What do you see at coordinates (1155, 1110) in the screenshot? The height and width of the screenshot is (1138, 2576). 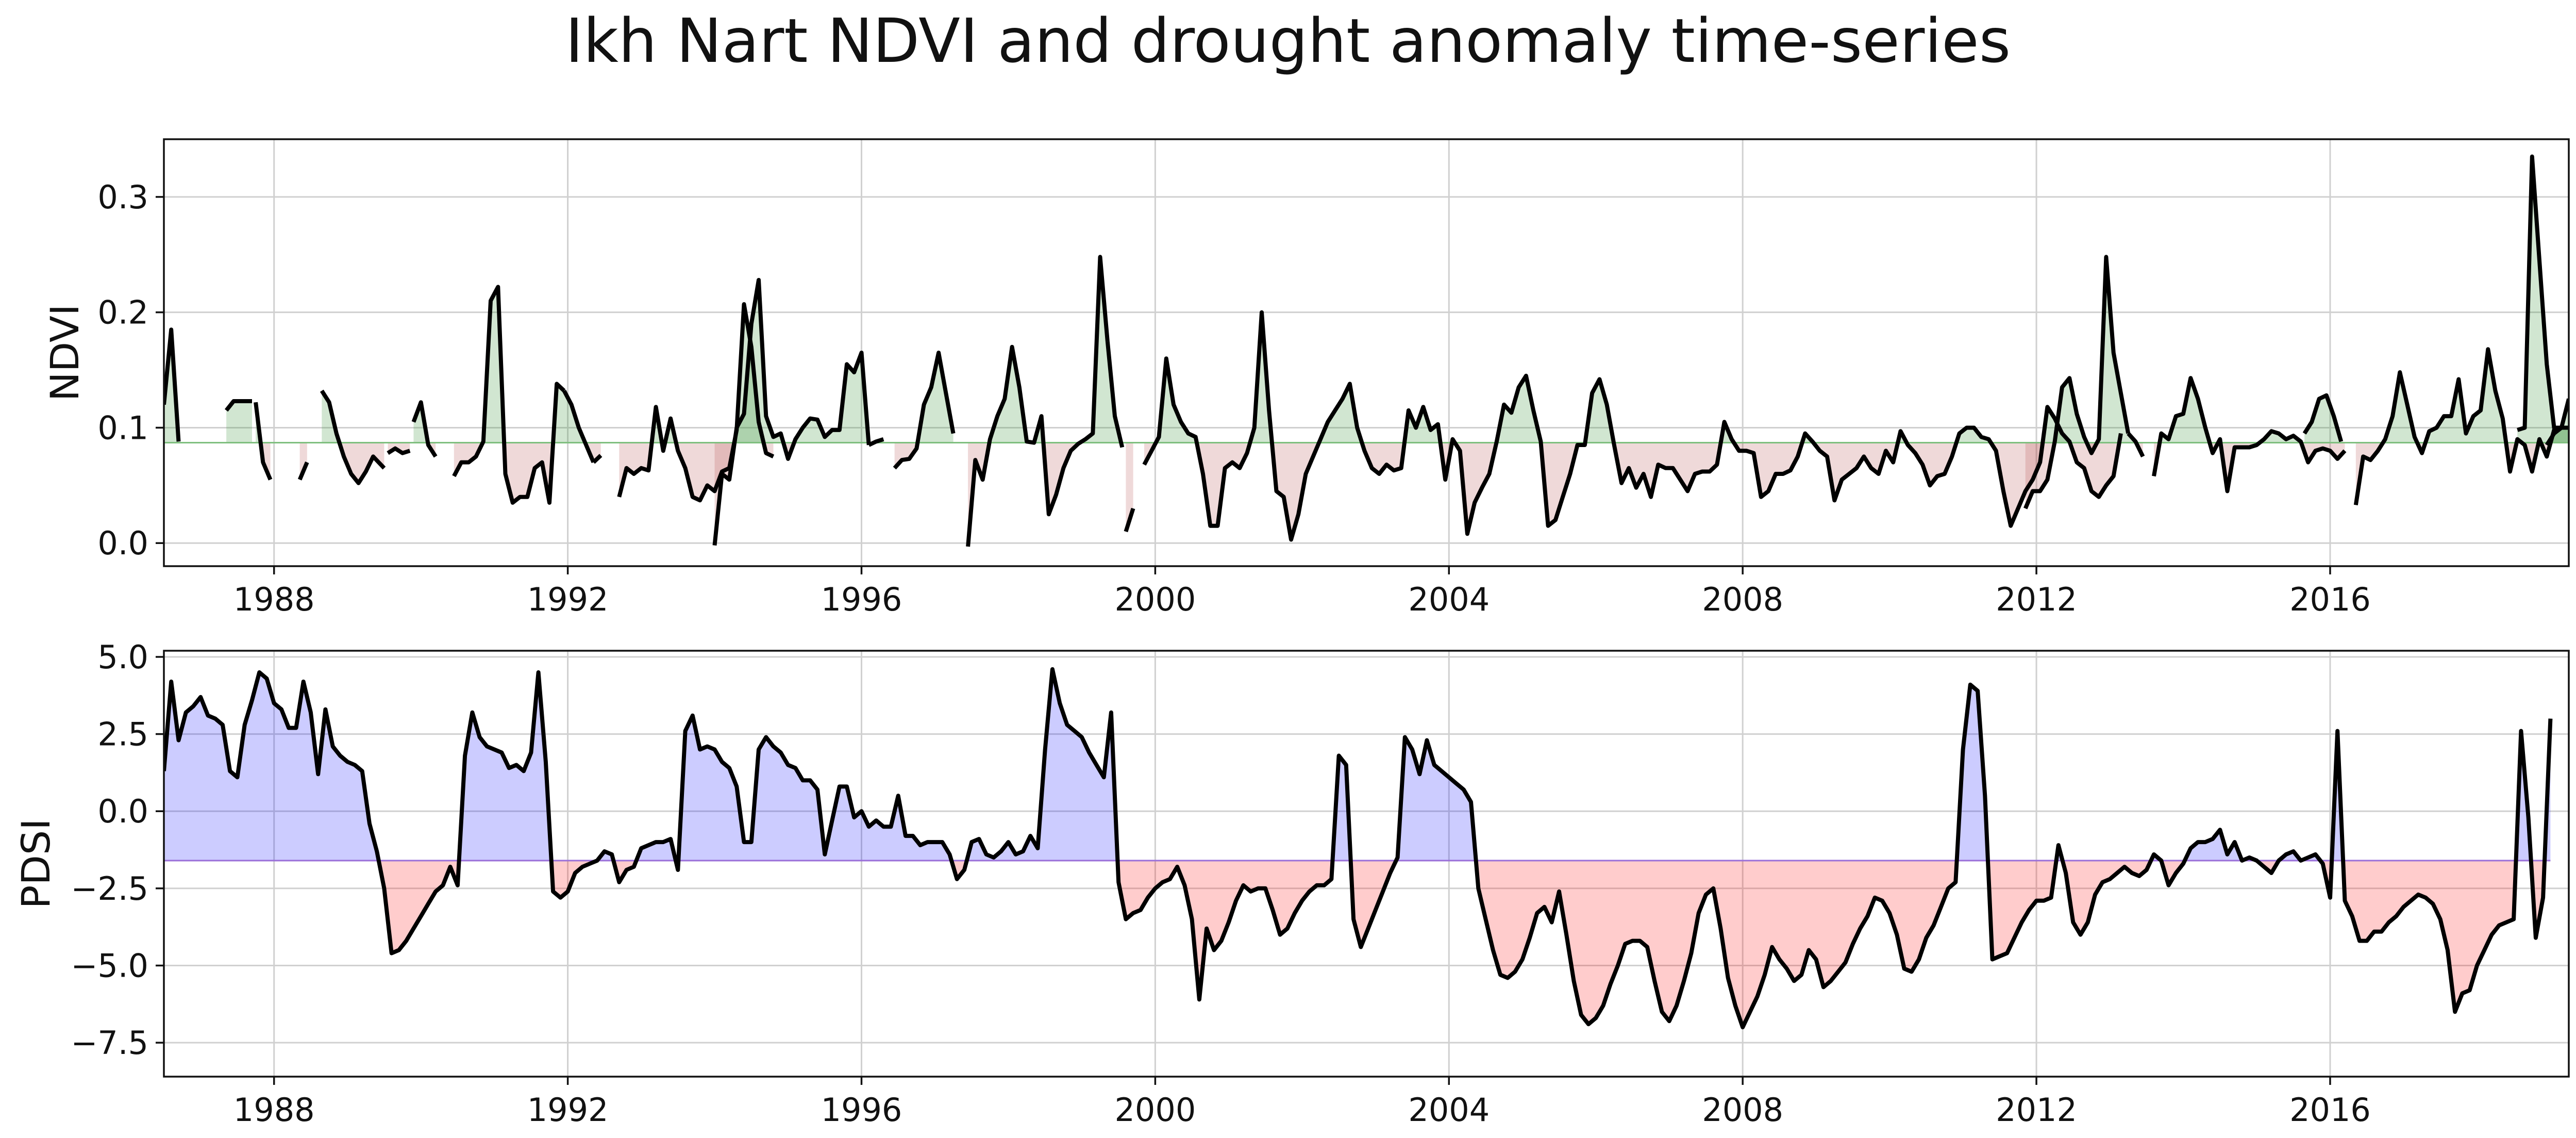 I see `pdsi-xtick-label: 2000` at bounding box center [1155, 1110].